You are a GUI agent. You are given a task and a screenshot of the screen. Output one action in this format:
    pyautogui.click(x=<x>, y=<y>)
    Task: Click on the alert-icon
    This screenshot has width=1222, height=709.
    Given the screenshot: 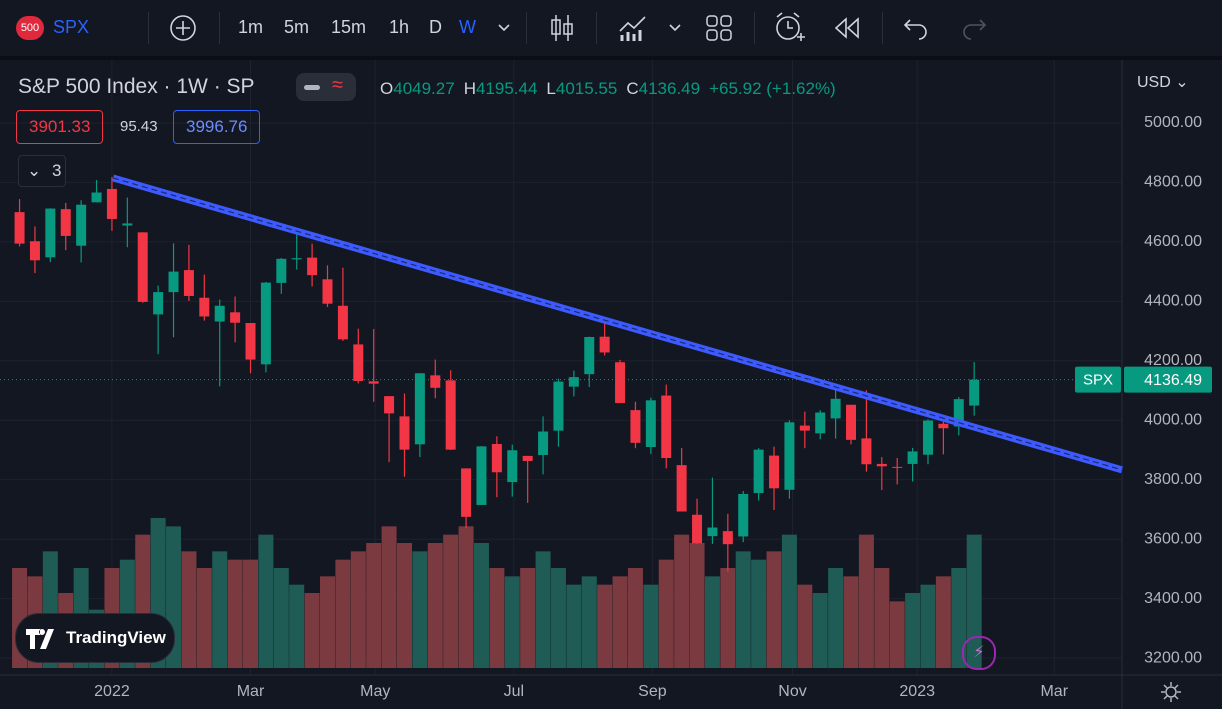 What is the action you would take?
    pyautogui.click(x=790, y=28)
    